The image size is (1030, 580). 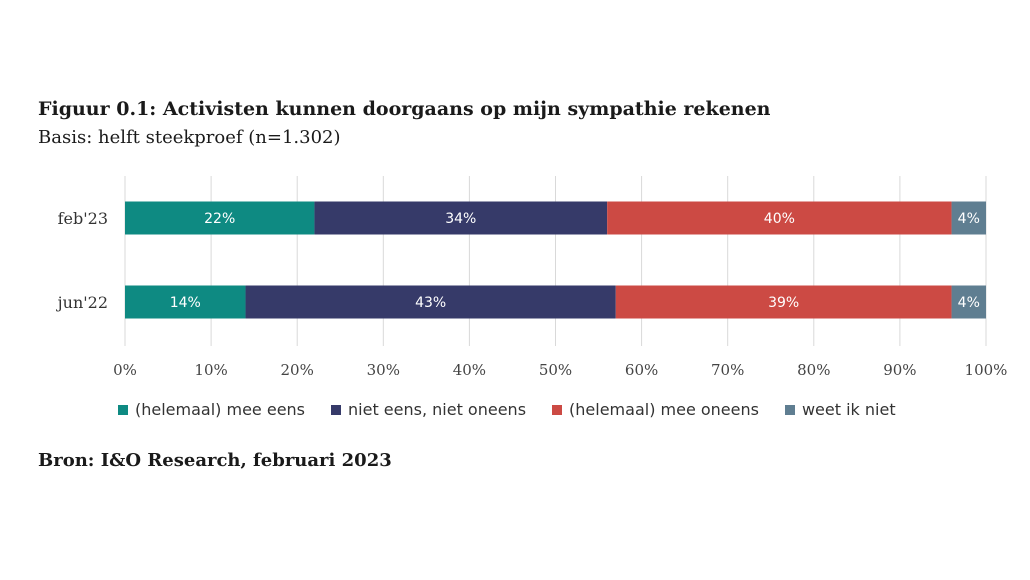 What do you see at coordinates (210, 370) in the screenshot?
I see `x-tick-label: 10%` at bounding box center [210, 370].